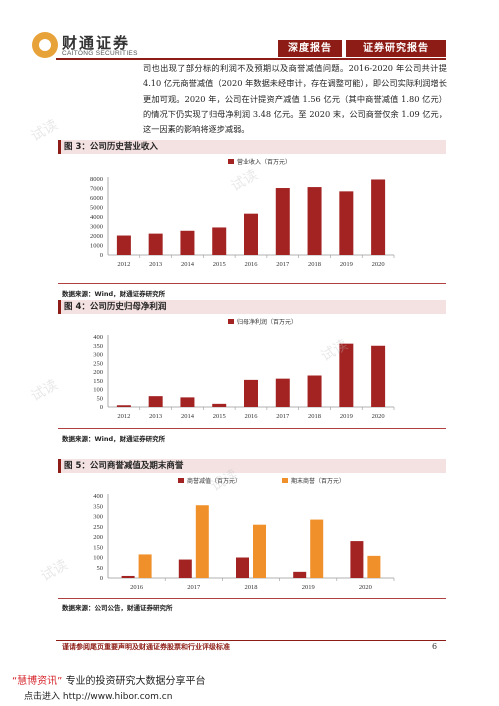 The image size is (499, 706). I want to click on figure-5-title: 图 5：公司商誉减值及期末商誉, so click(252, 466).